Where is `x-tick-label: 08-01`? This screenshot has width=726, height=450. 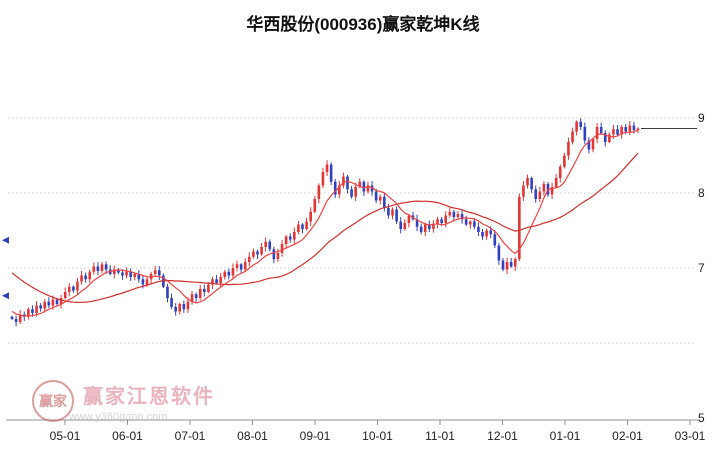
x-tick-label: 08-01 is located at coordinates (252, 436).